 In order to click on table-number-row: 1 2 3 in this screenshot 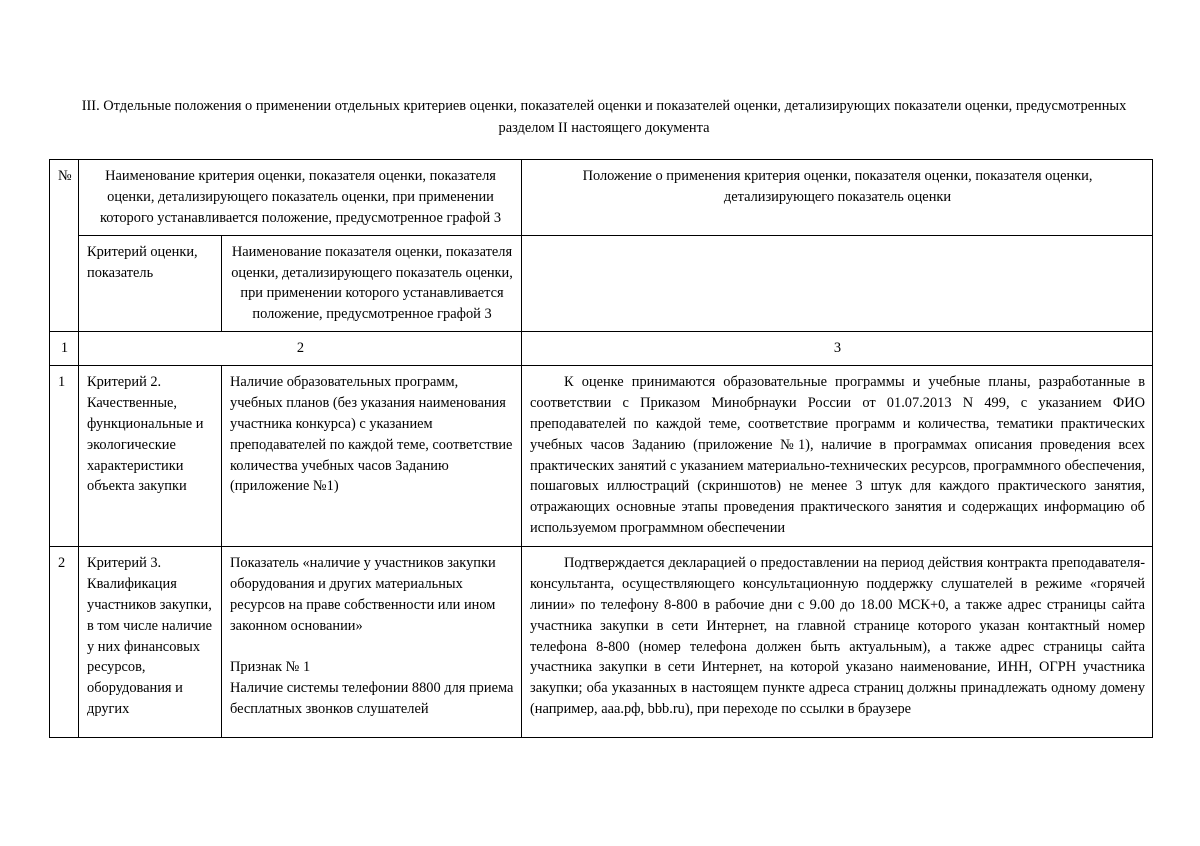, I will do `click(601, 348)`.